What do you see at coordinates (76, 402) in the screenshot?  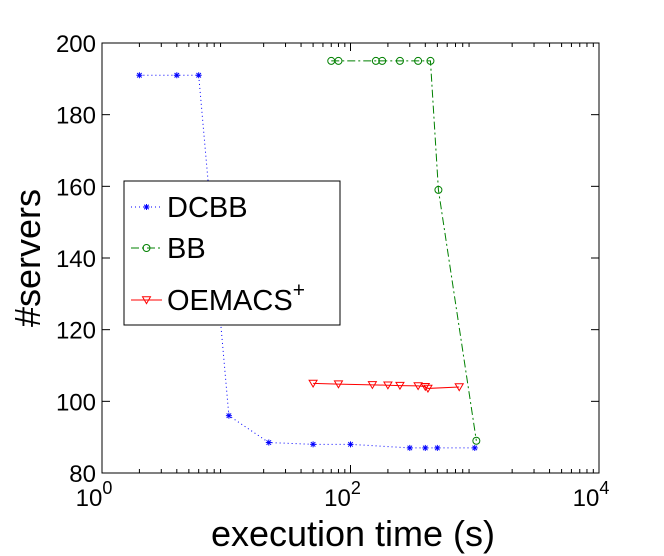 I see `y-tick-label: 100` at bounding box center [76, 402].